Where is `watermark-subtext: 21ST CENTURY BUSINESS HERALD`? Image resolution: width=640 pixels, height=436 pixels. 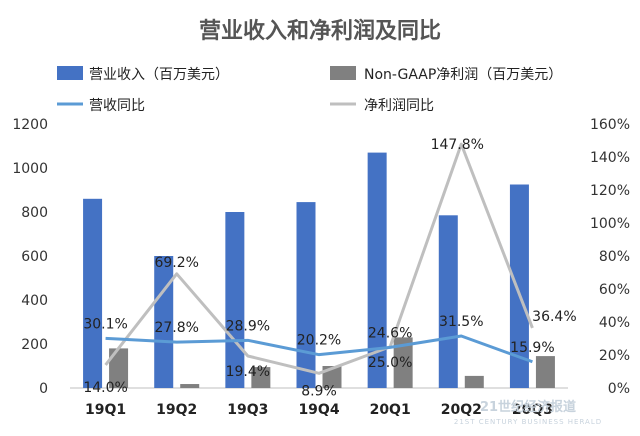 watermark-subtext: 21ST CENTURY BUSINESS HERALD is located at coordinates (528, 422).